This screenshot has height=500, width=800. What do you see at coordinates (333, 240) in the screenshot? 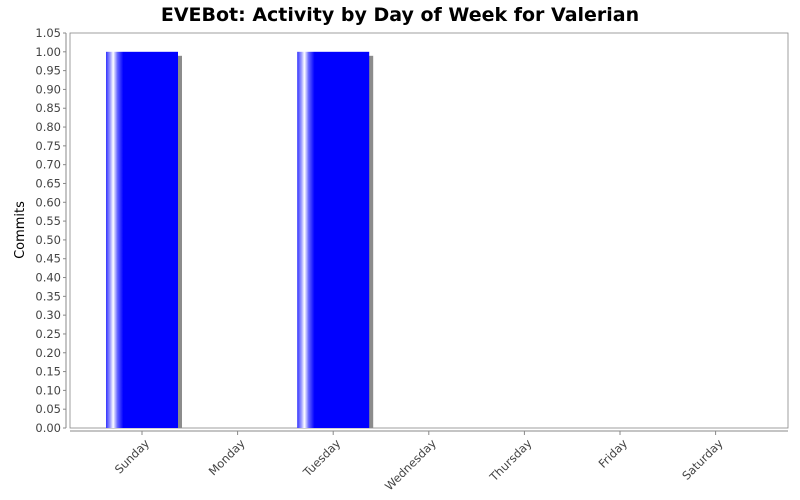
I see `bar-tuesday` at bounding box center [333, 240].